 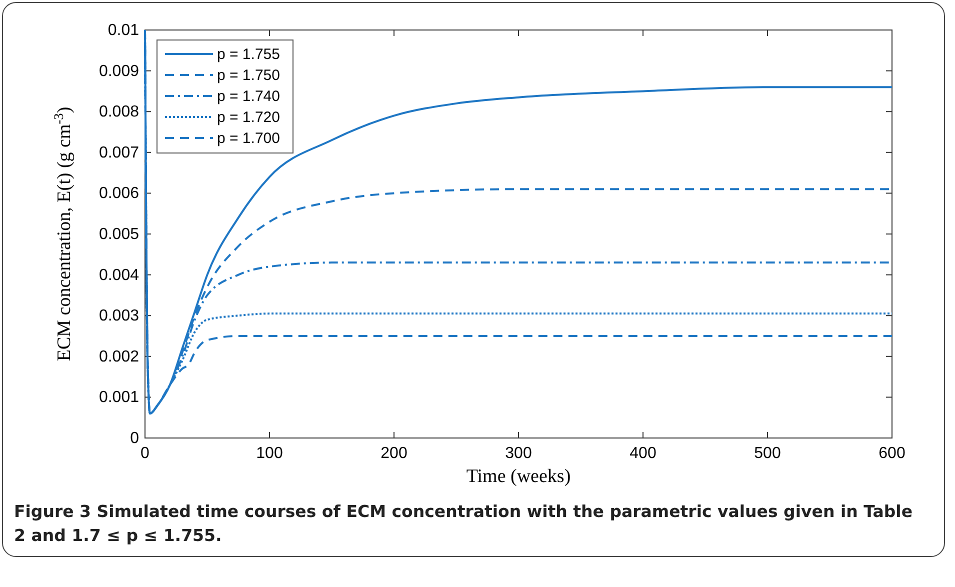 What do you see at coordinates (892, 453) in the screenshot?
I see `x-tick-label: 600` at bounding box center [892, 453].